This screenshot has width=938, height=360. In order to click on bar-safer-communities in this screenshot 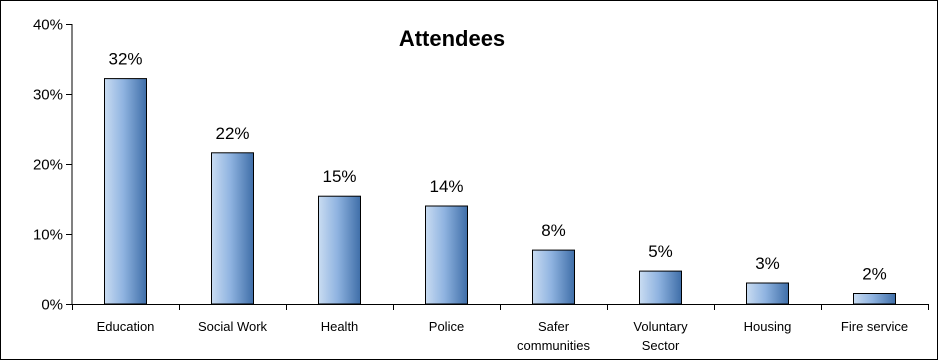, I will do `click(553, 277)`.